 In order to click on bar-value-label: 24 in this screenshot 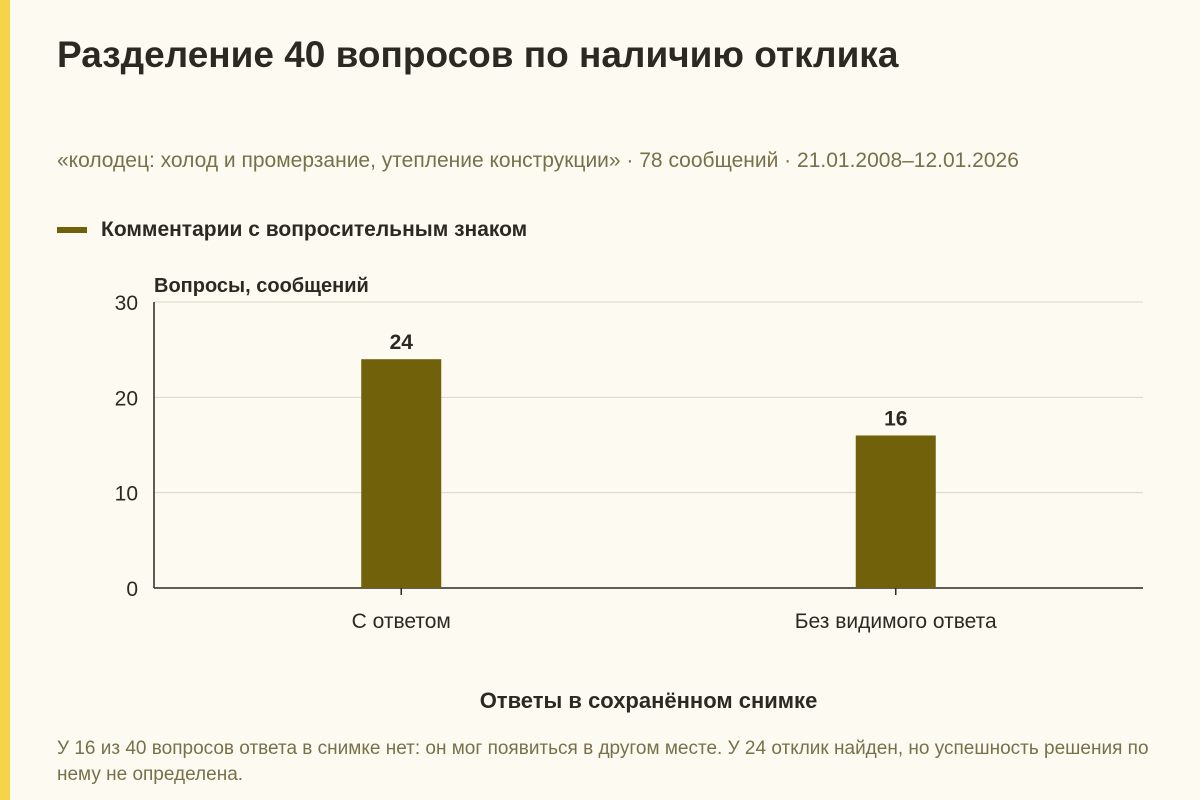, I will do `click(402, 342)`.